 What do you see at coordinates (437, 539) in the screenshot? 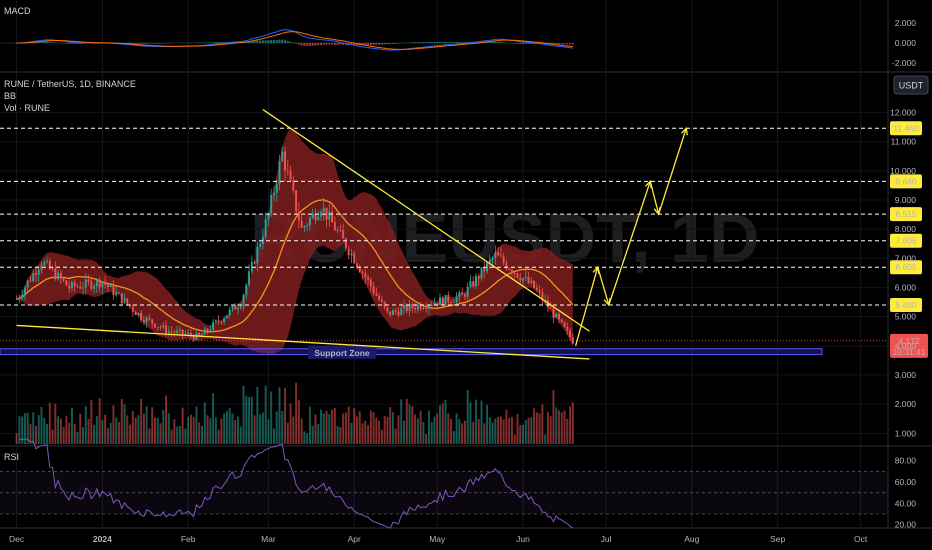
I see `time-tick: May` at bounding box center [437, 539].